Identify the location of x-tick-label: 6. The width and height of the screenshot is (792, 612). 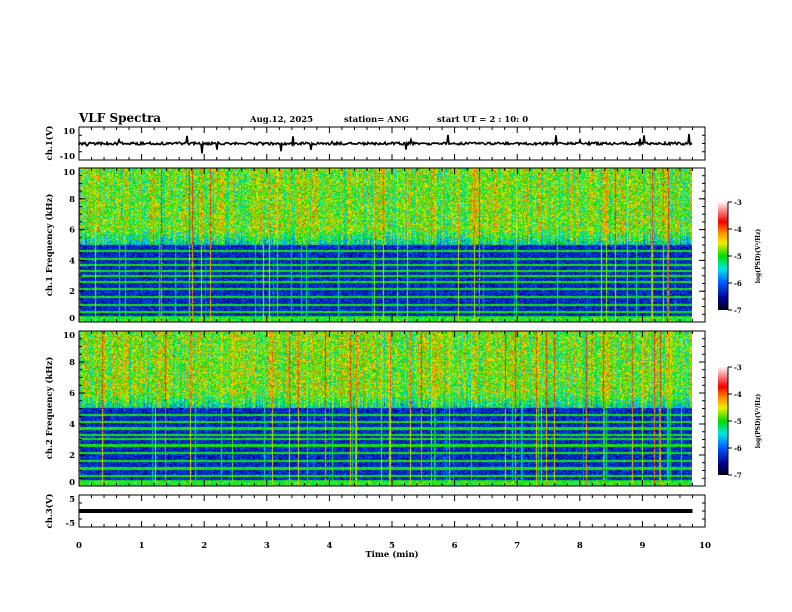
(455, 546).